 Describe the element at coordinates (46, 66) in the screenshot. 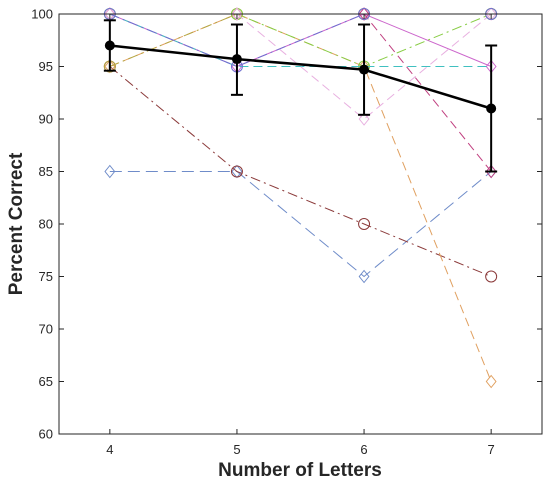

I see `y-tick-label: 95` at that location.